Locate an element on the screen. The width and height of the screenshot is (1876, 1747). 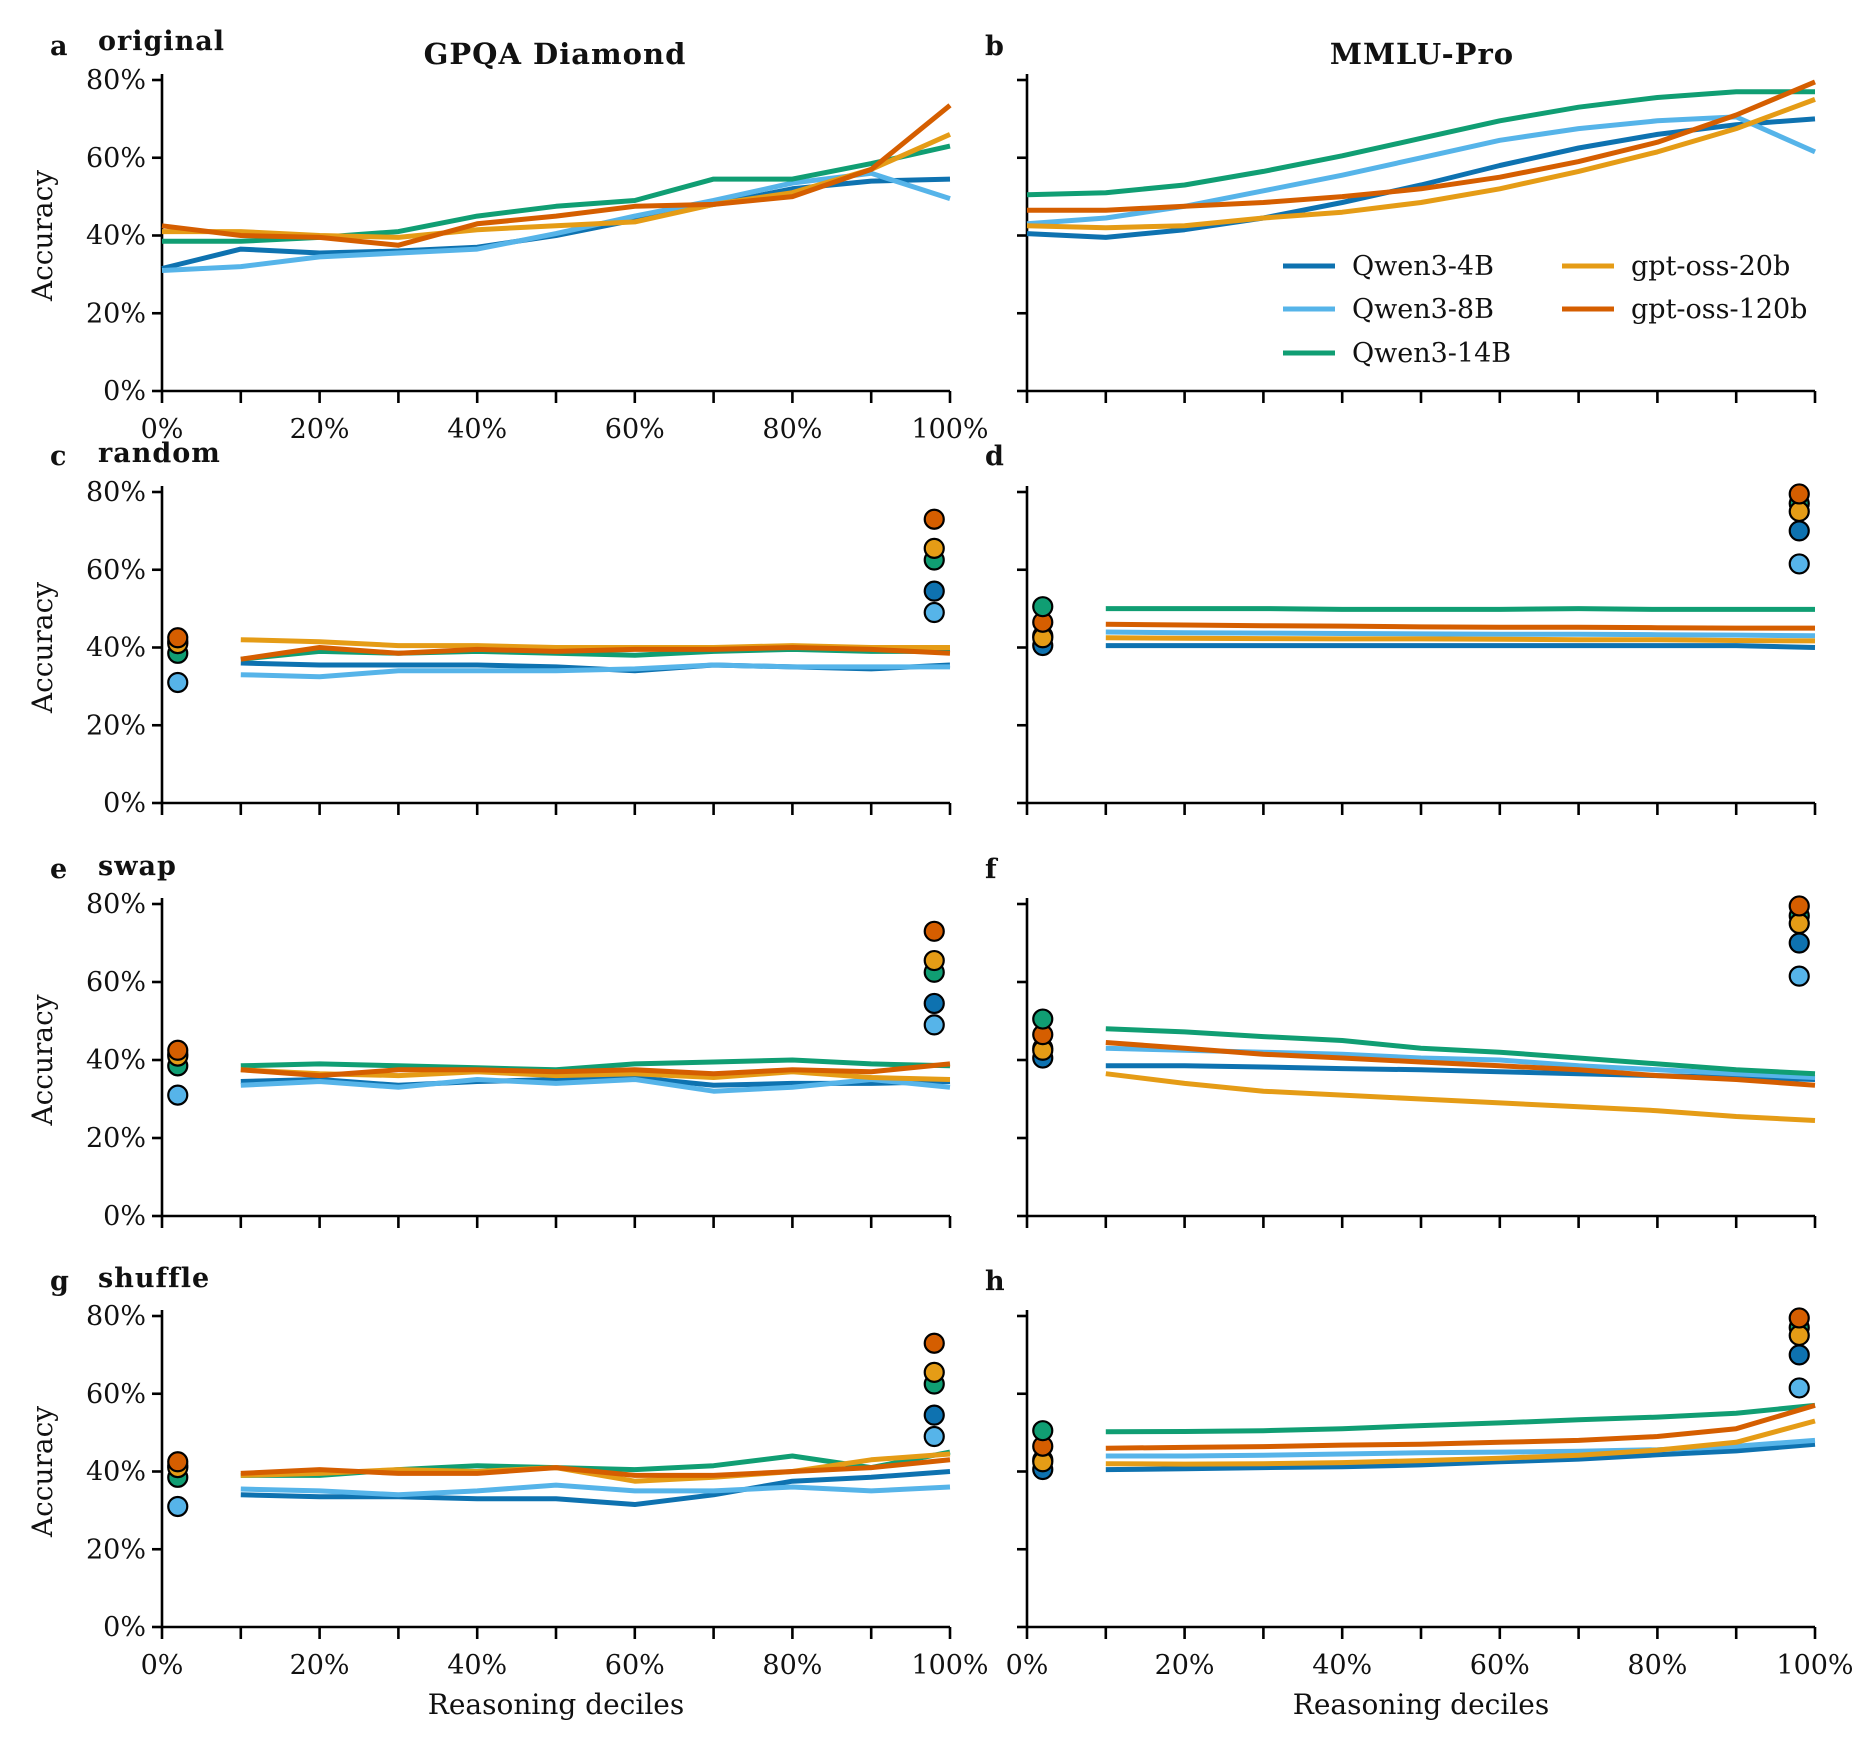
panel-c-plot: 0% 20% 40% 60% 80% Accuracy is located at coordinates (489, 648).